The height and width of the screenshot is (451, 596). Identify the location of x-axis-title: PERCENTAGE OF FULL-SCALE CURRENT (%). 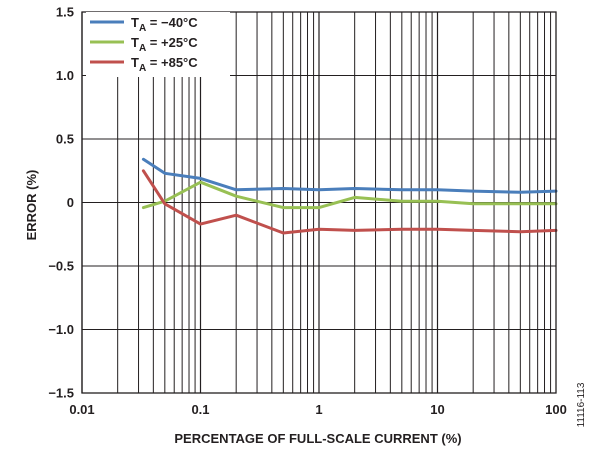
(317, 438).